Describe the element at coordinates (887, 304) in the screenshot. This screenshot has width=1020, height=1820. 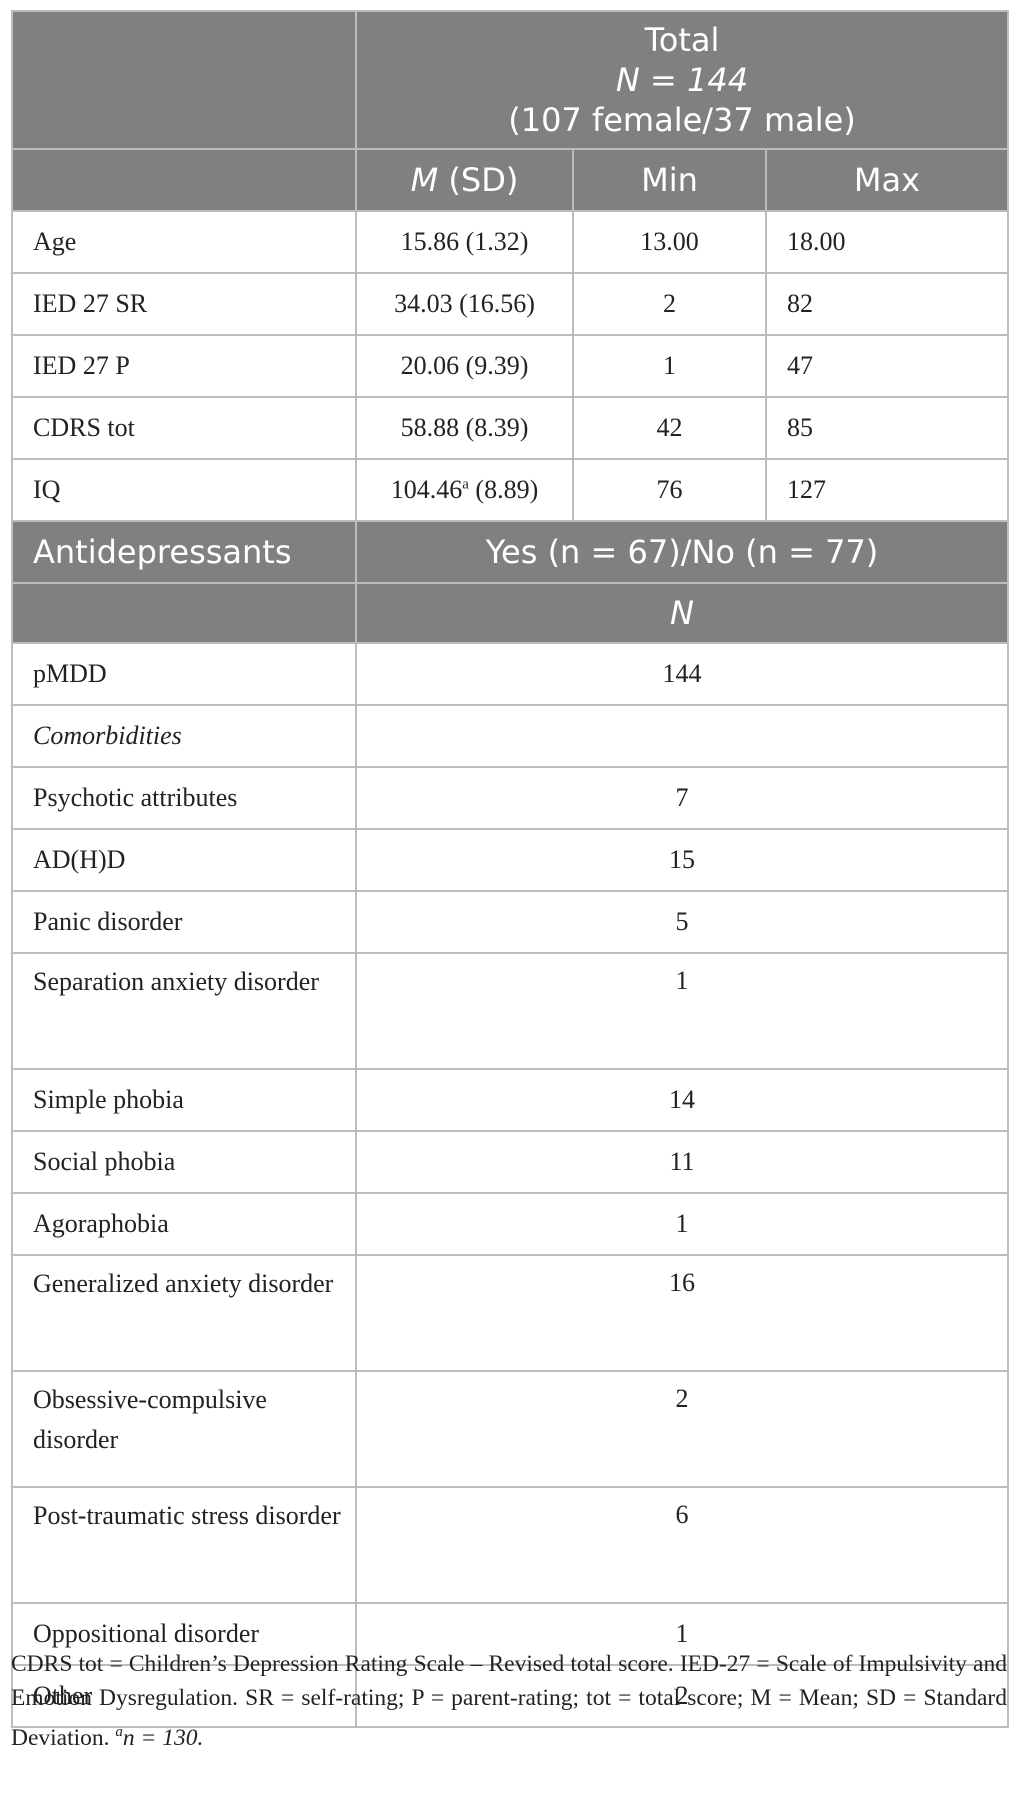
I see `row-max: 82` at that location.